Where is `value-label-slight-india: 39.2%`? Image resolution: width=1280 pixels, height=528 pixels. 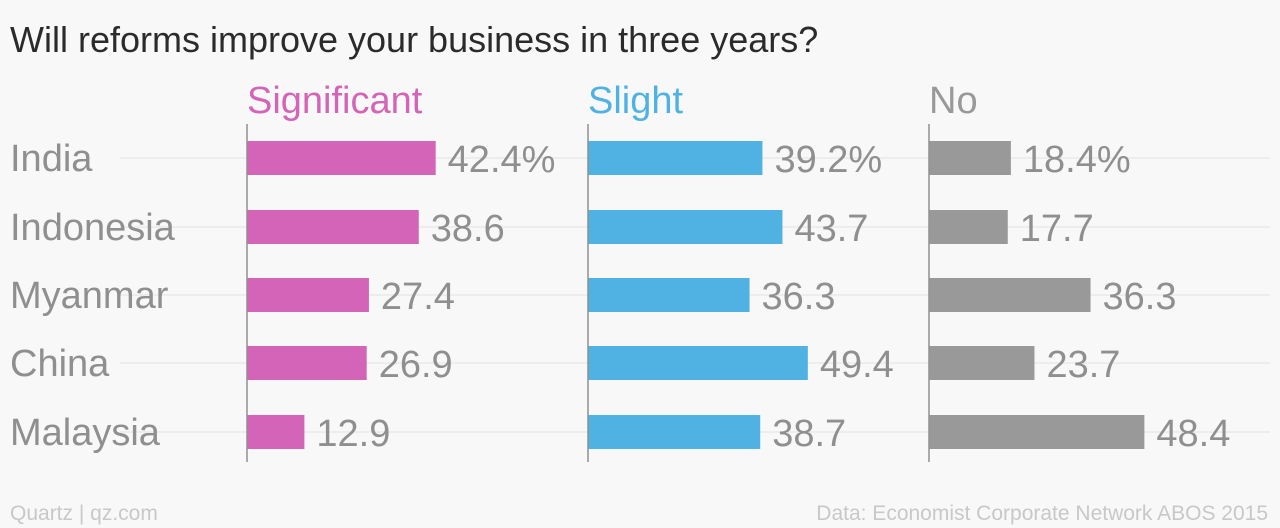 value-label-slight-india: 39.2% is located at coordinates (828, 160).